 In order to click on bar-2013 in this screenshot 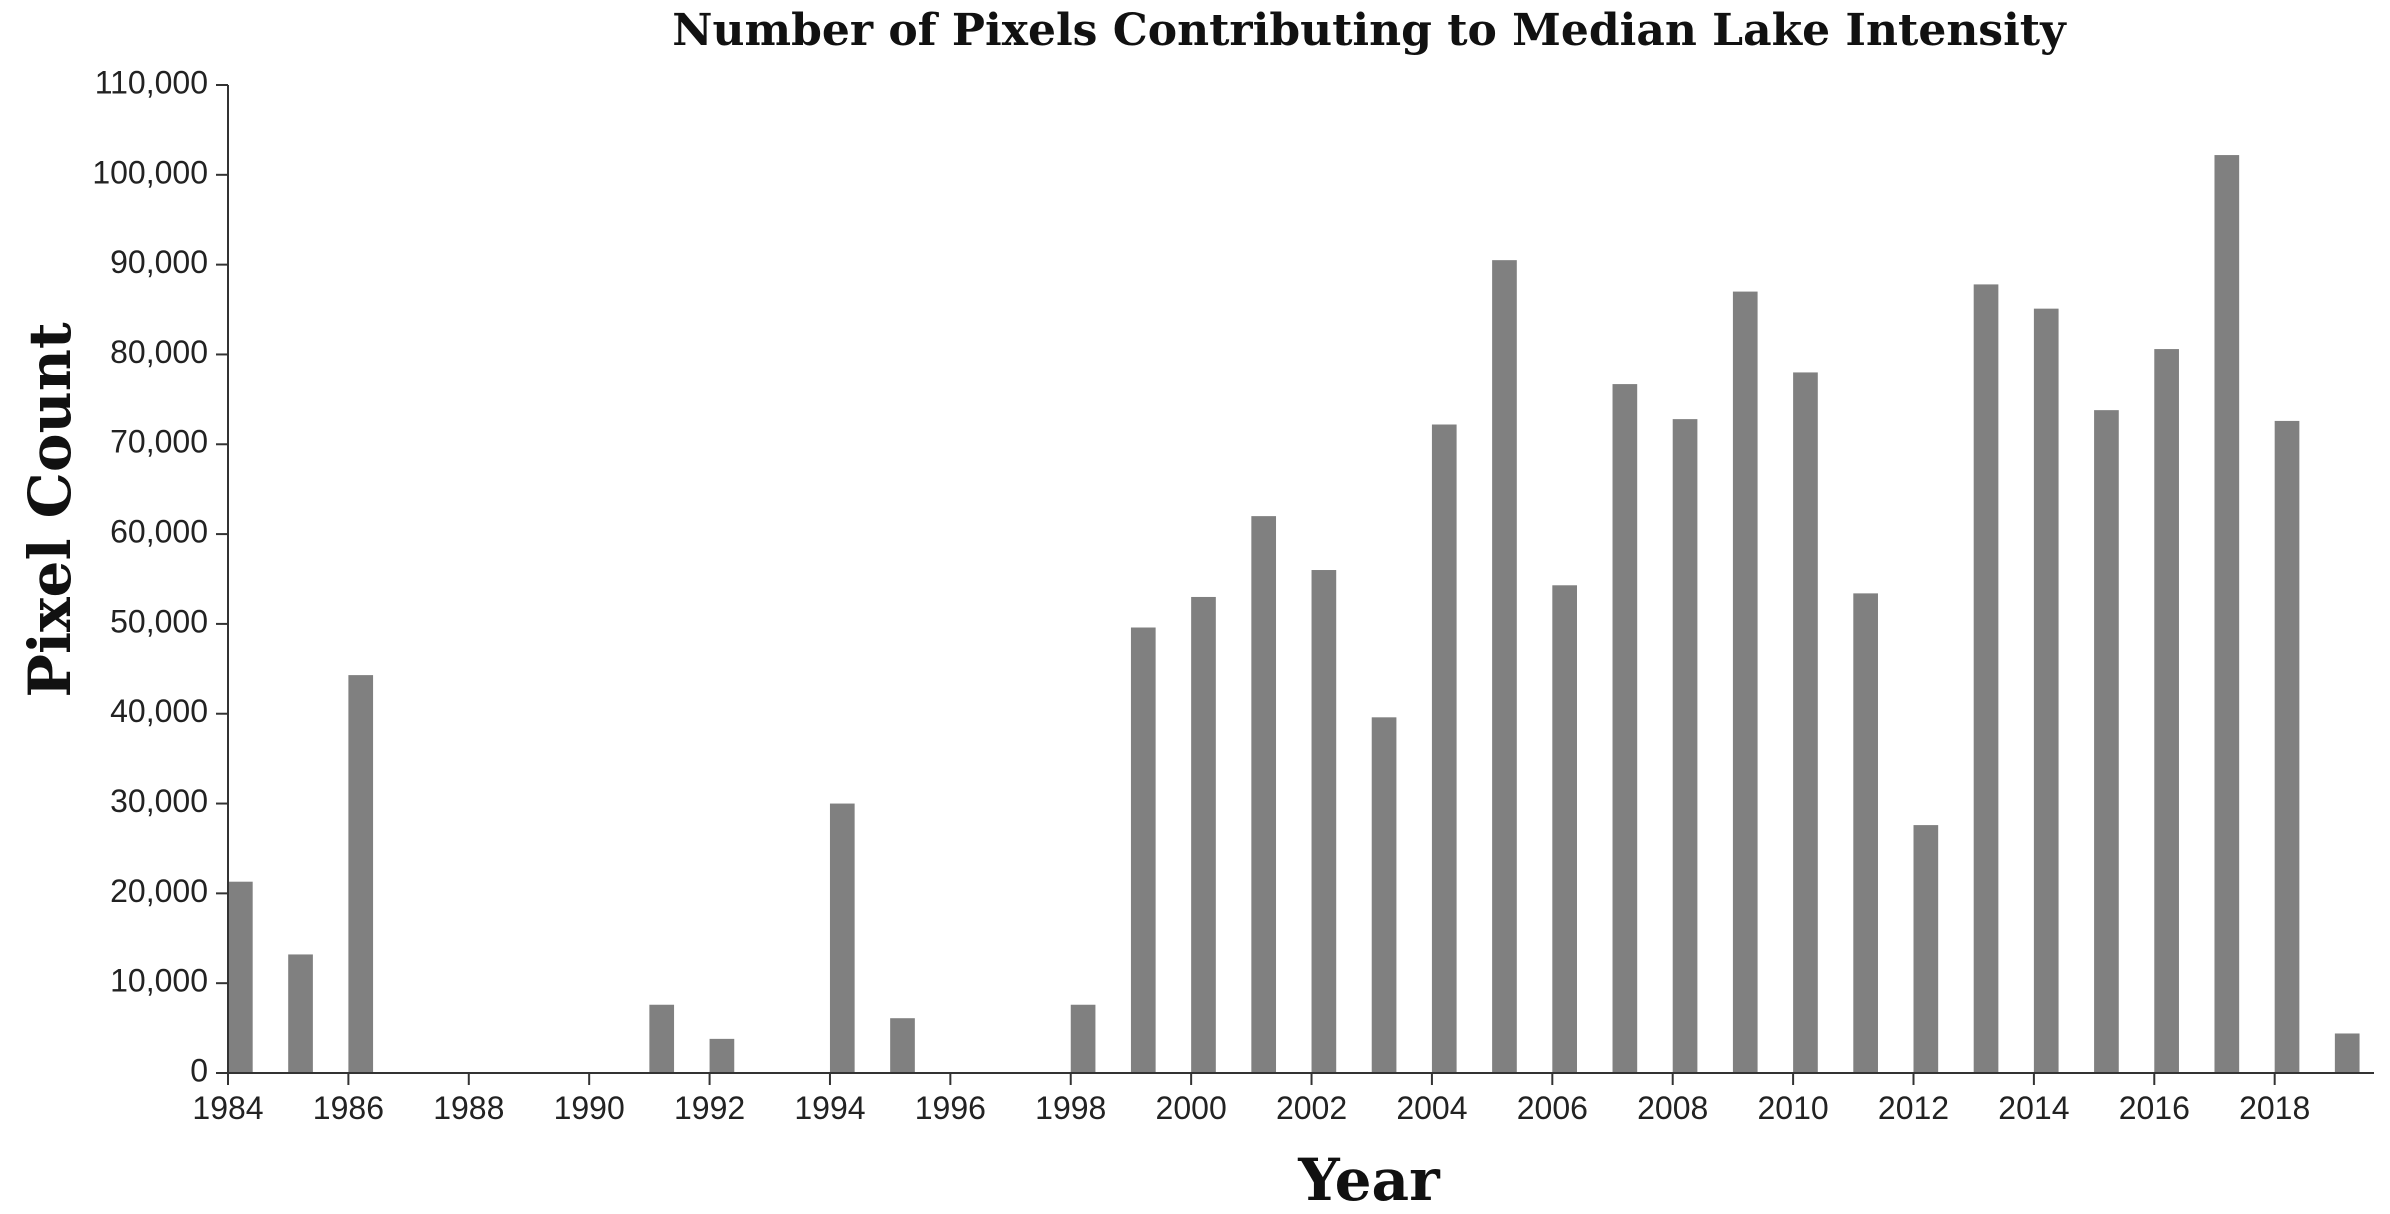, I will do `click(1986, 678)`.